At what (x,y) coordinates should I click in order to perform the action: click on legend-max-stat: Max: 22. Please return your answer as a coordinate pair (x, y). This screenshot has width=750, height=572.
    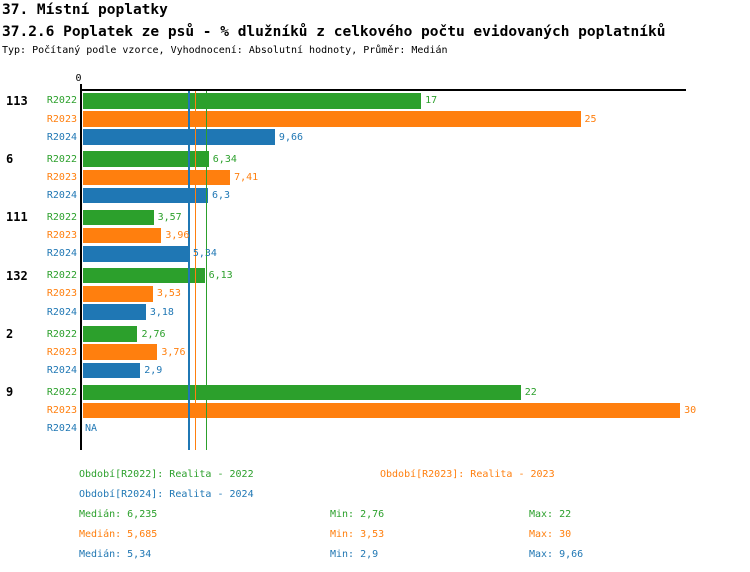
    Looking at the image, I should click on (550, 514).